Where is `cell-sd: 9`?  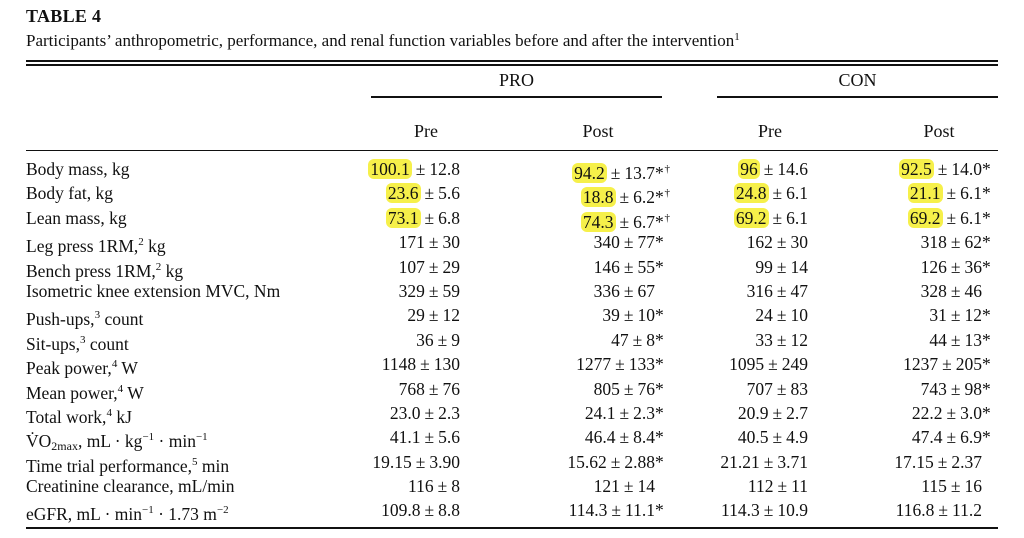 cell-sd: 9 is located at coordinates (455, 339).